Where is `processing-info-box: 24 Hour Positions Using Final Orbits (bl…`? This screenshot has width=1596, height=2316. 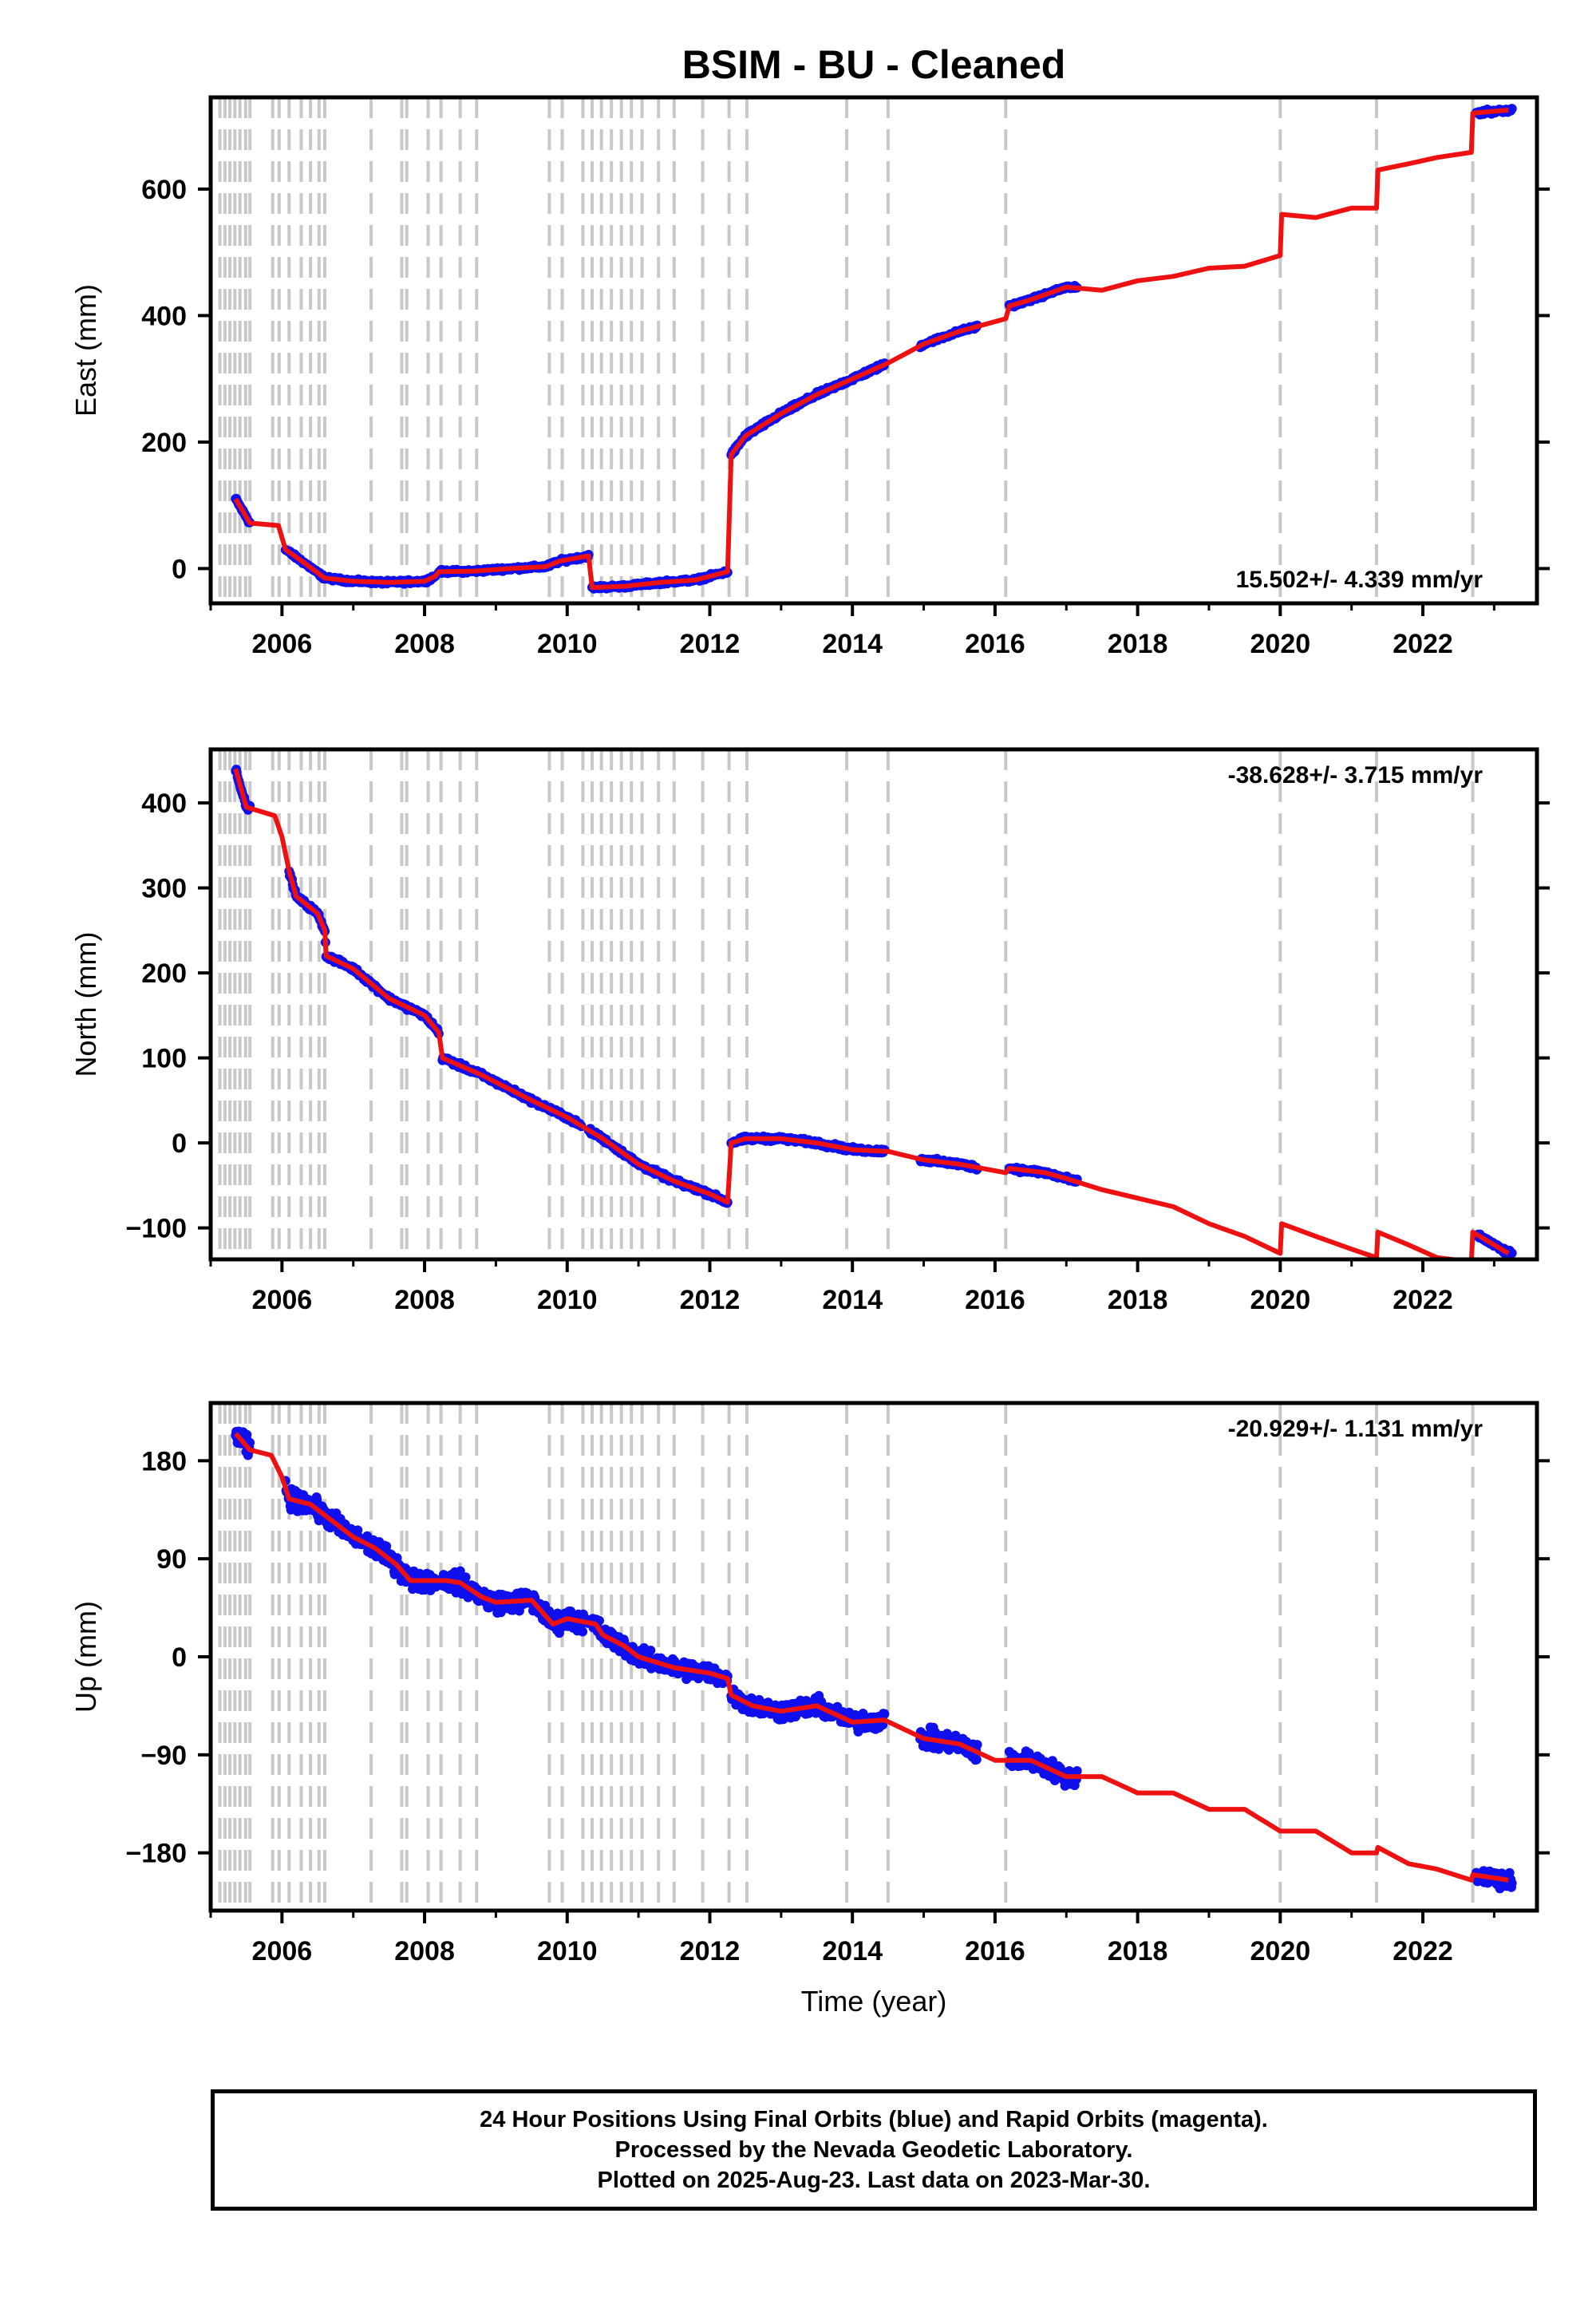
processing-info-box: 24 Hour Positions Using Final Orbits (bl… is located at coordinates (874, 2150).